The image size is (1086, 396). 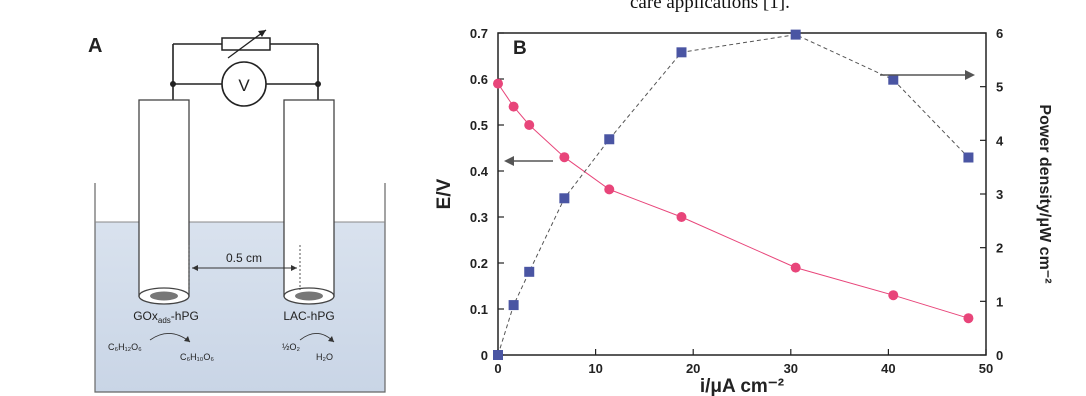 What do you see at coordinates (479, 263) in the screenshot?
I see `y-tick-label: 0.2` at bounding box center [479, 263].